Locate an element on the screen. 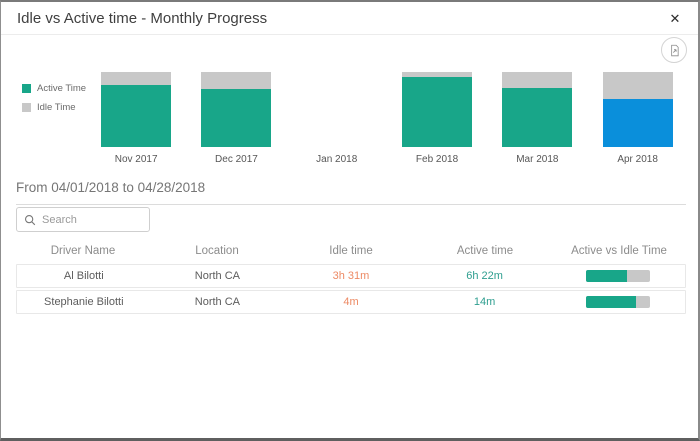 The width and height of the screenshot is (700, 441). month-label: Feb 2018 is located at coordinates (437, 159).